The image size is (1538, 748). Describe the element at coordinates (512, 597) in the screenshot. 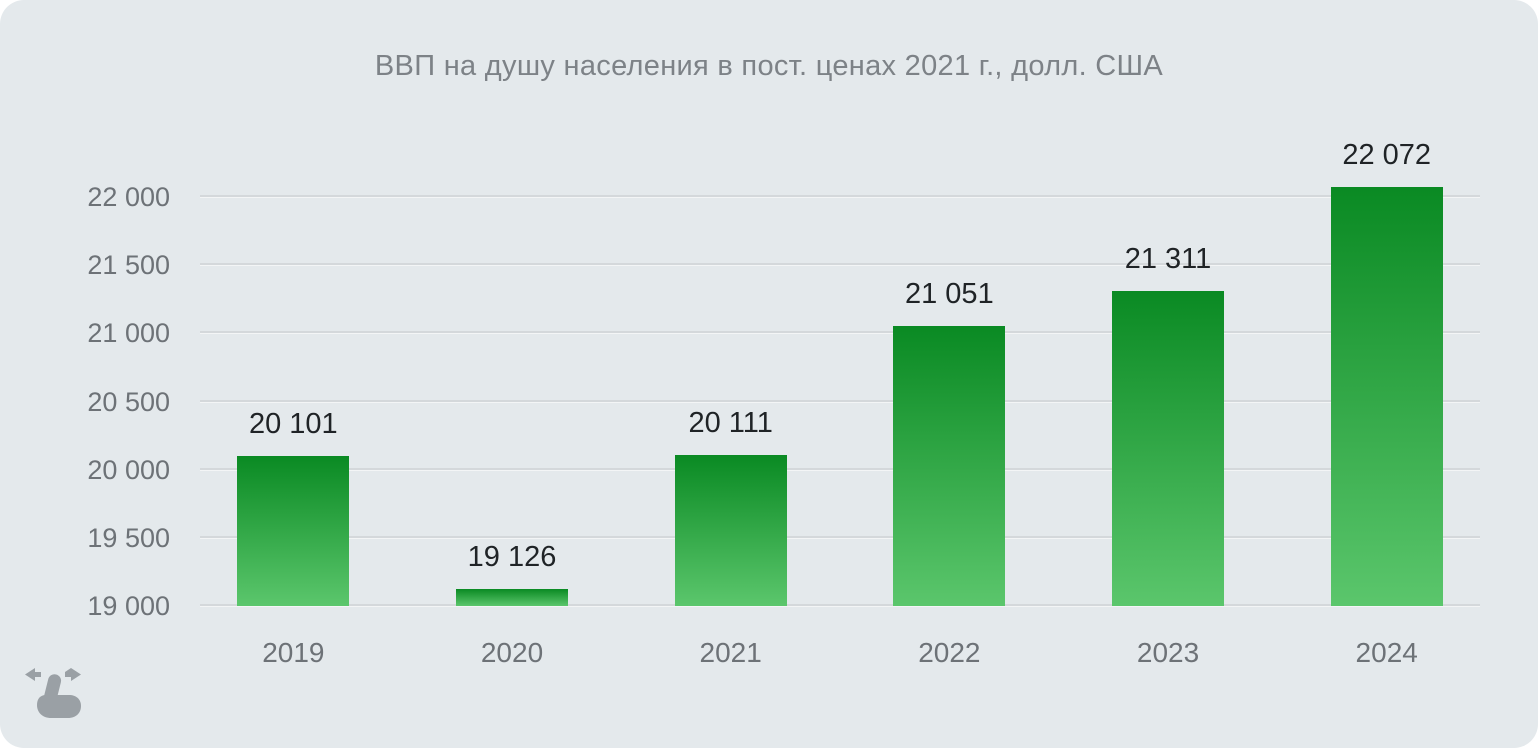

I see `bar-2020` at that location.